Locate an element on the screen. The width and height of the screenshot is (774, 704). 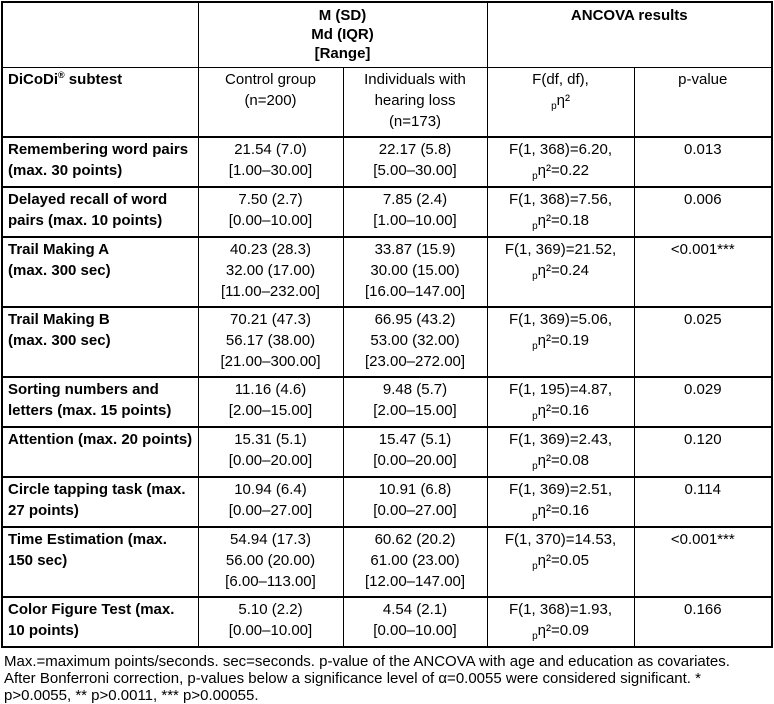
hearing-values: 10.91 (6.8) [0.00–27.00] is located at coordinates (415, 502).